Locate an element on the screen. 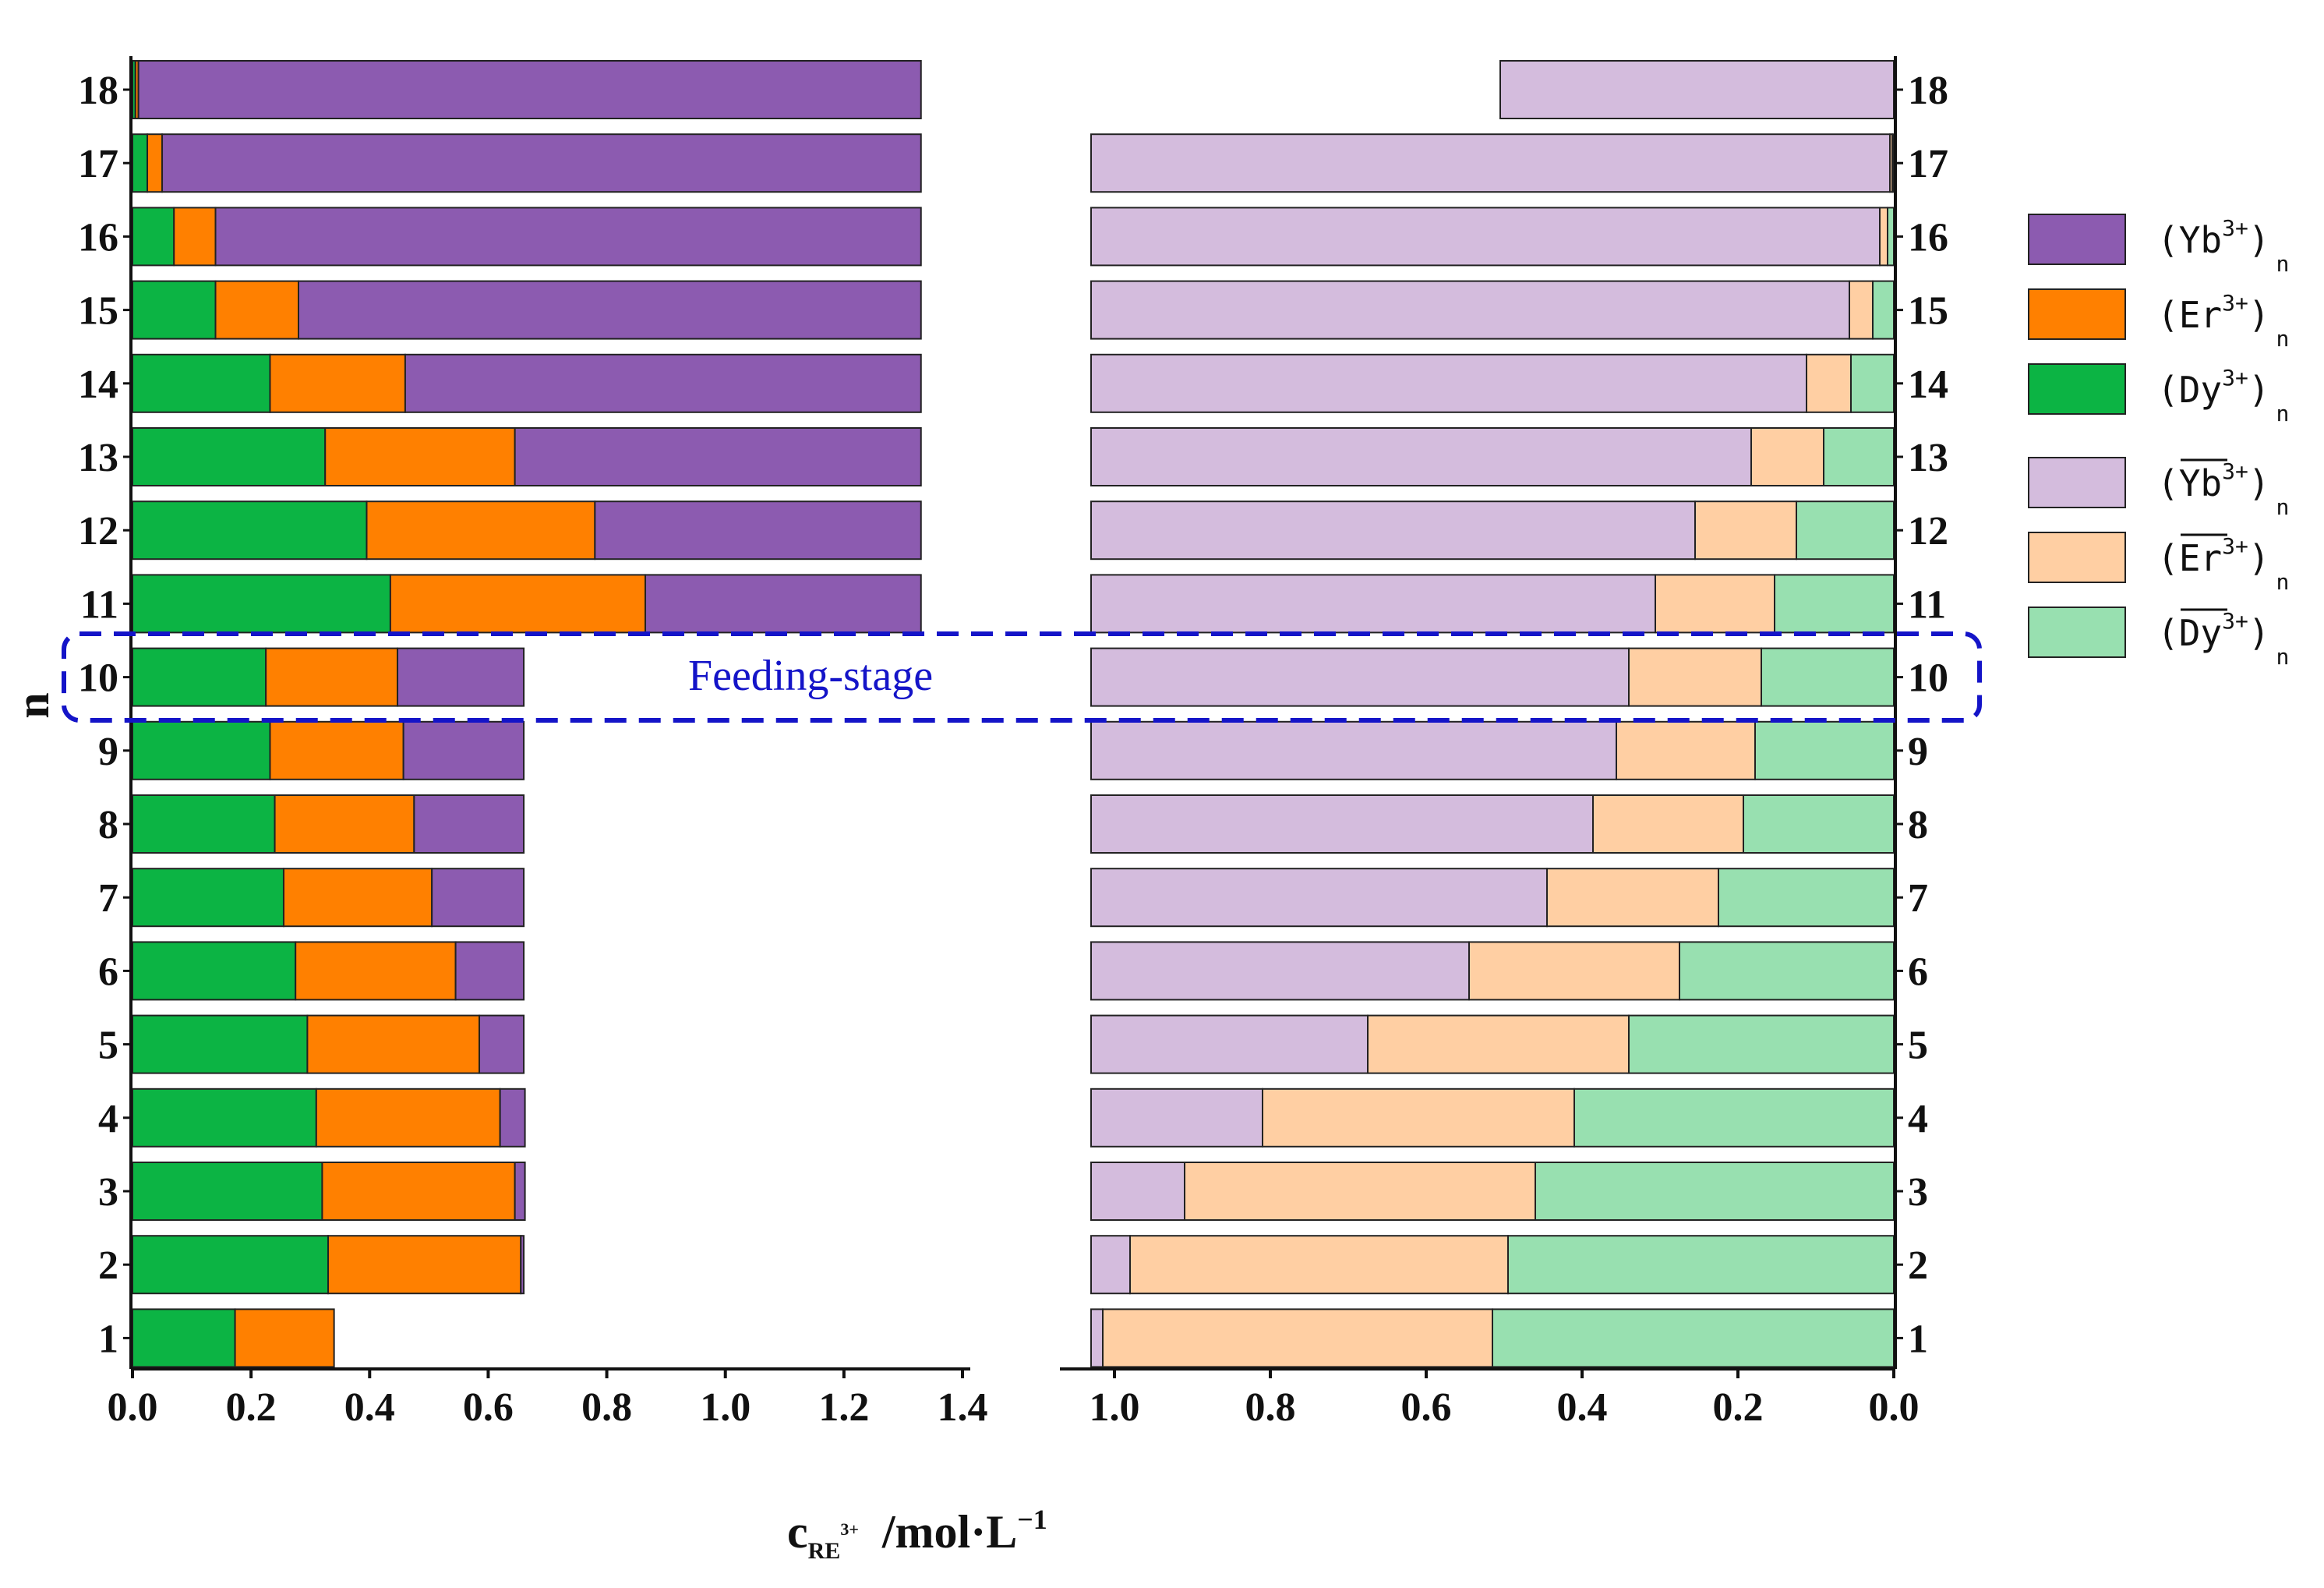  left-x-tick-label: 1.2 is located at coordinates (844, 1407).